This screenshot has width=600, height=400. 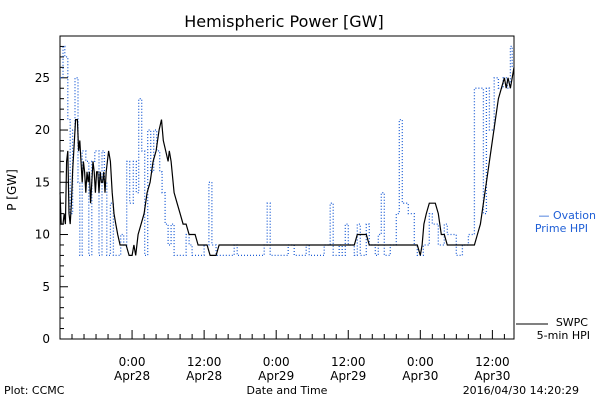 What do you see at coordinates (42, 130) in the screenshot?
I see `y-tick-label: 20` at bounding box center [42, 130].